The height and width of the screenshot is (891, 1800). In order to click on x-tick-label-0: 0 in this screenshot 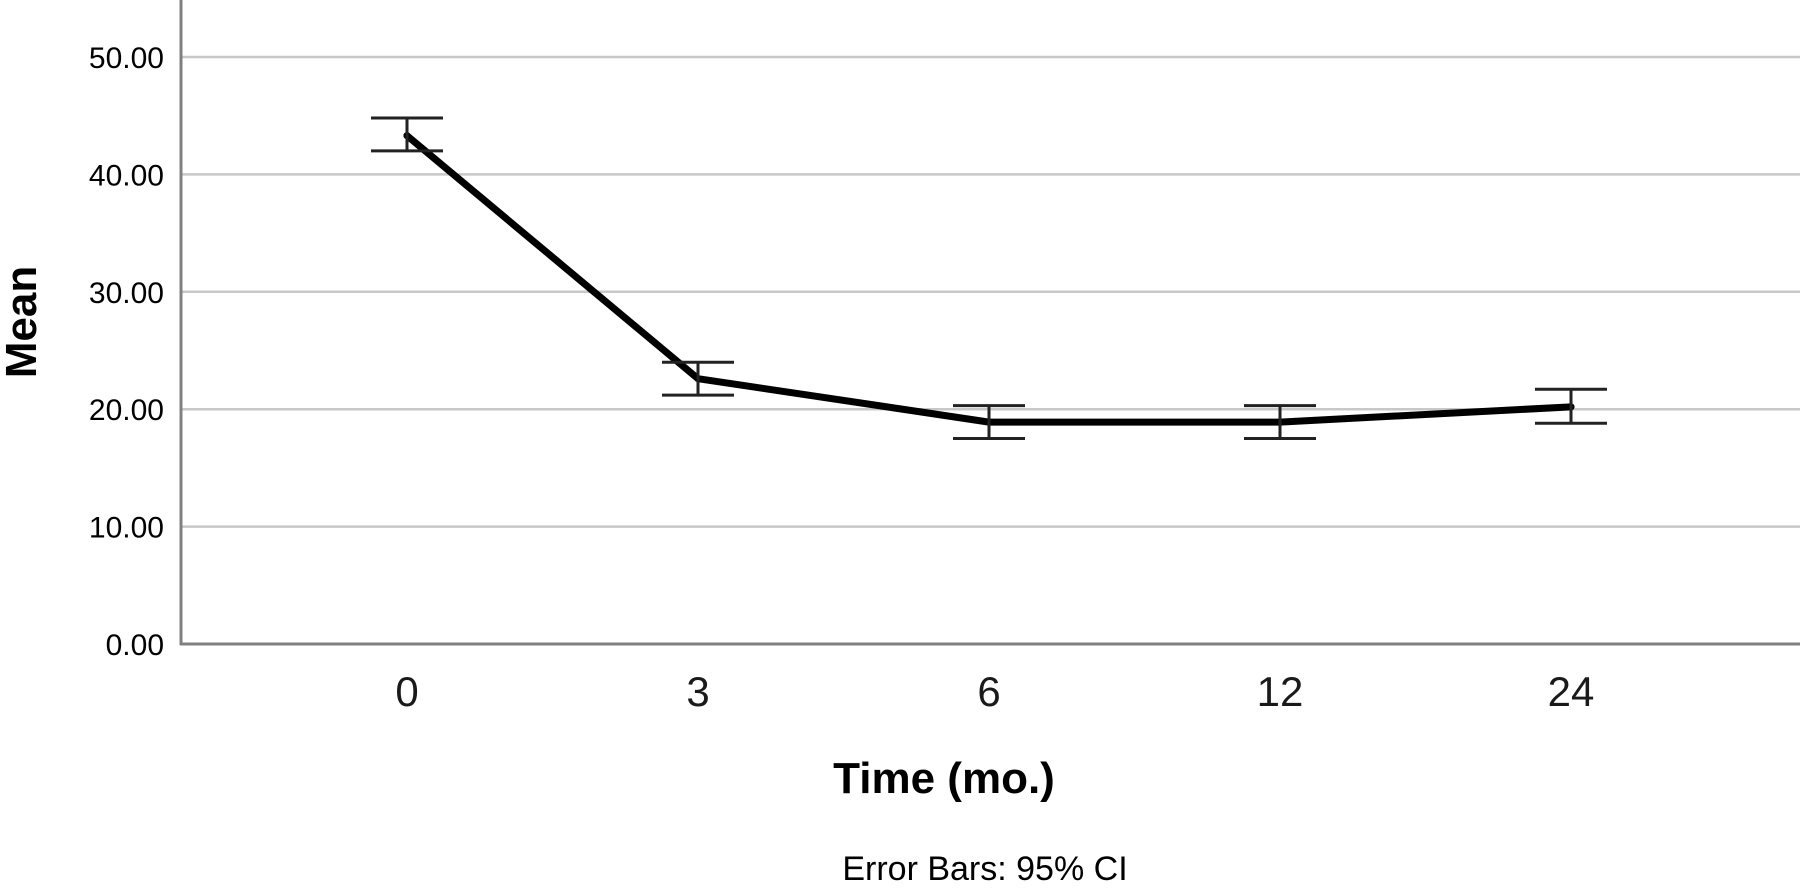, I will do `click(406, 691)`.